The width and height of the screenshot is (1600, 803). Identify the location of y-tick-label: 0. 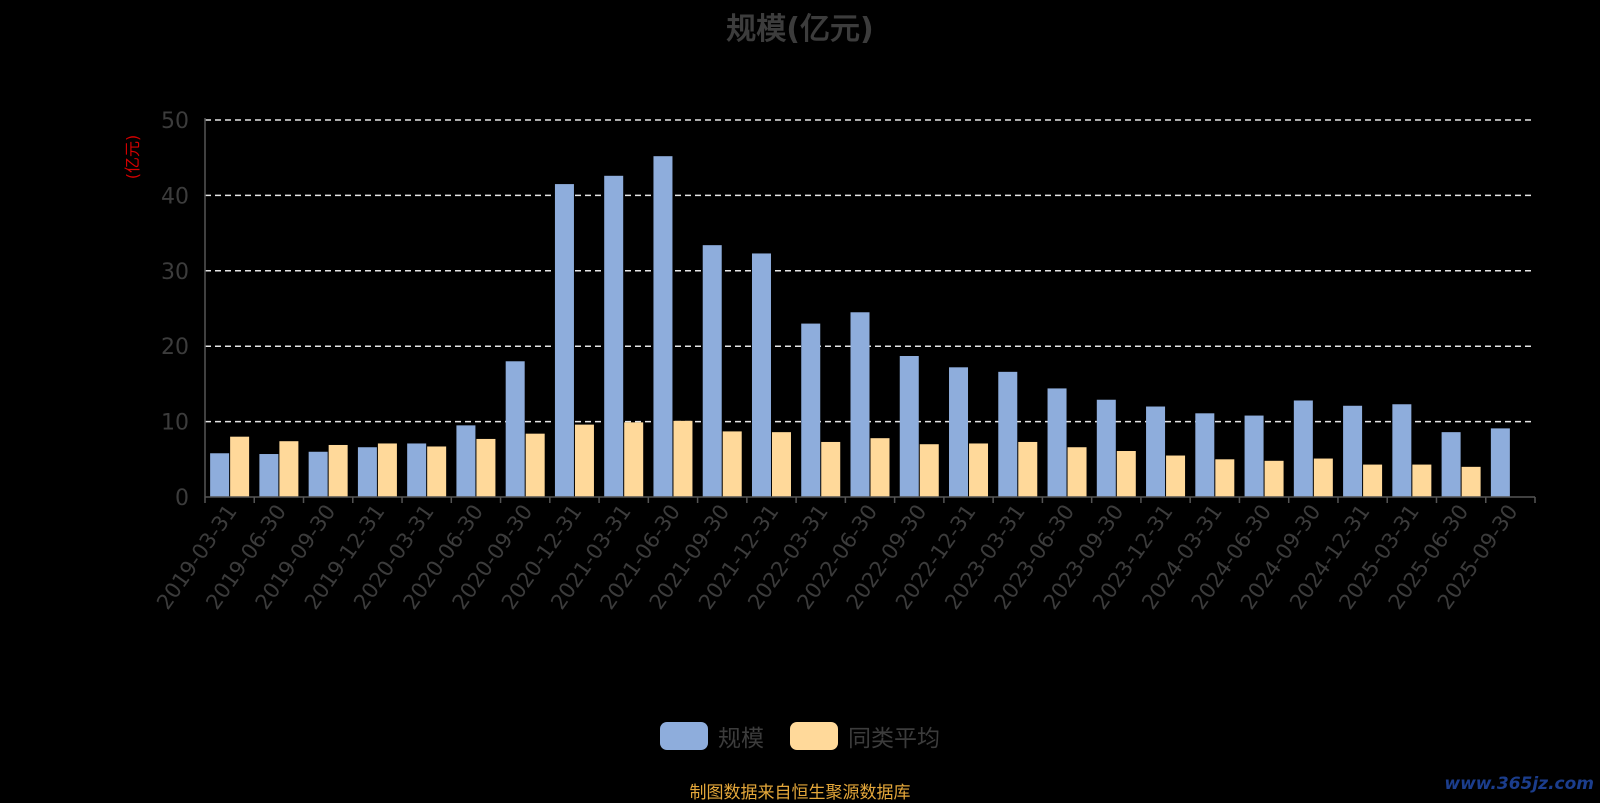
(182, 498).